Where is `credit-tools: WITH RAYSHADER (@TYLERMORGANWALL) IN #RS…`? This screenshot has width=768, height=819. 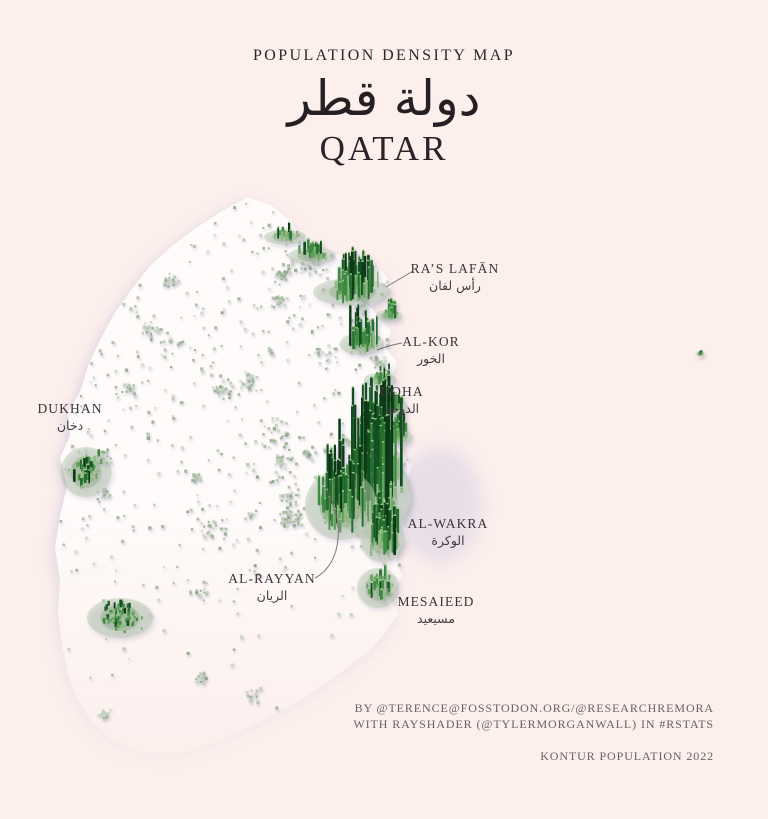 credit-tools: WITH RAYSHADER (@TYLERMORGANWALL) IN #RS… is located at coordinates (533, 723).